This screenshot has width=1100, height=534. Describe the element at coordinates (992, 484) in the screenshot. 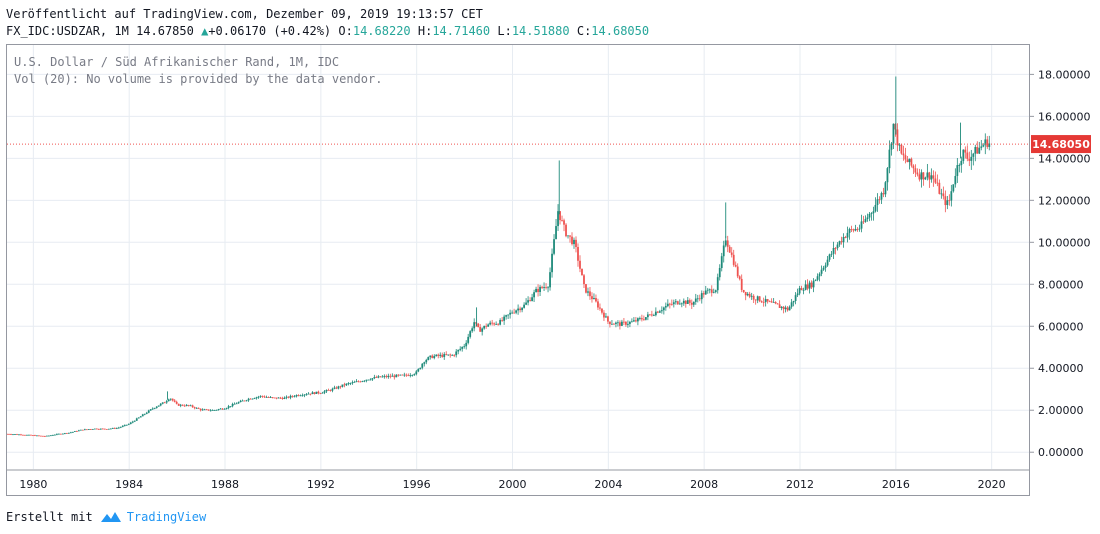

I see `x-tick-label: 2020` at that location.